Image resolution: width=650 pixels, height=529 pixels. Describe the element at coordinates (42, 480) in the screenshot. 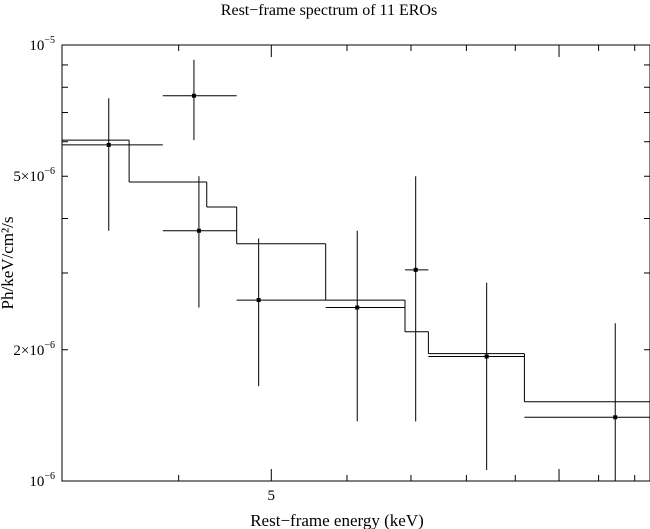

I see `y-tick-label: 10⁻⁶` at that location.